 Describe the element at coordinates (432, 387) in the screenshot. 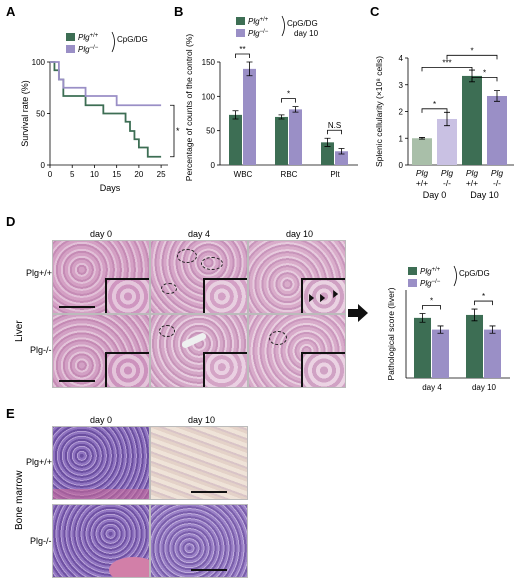

I see `category-label: day 4` at that location.